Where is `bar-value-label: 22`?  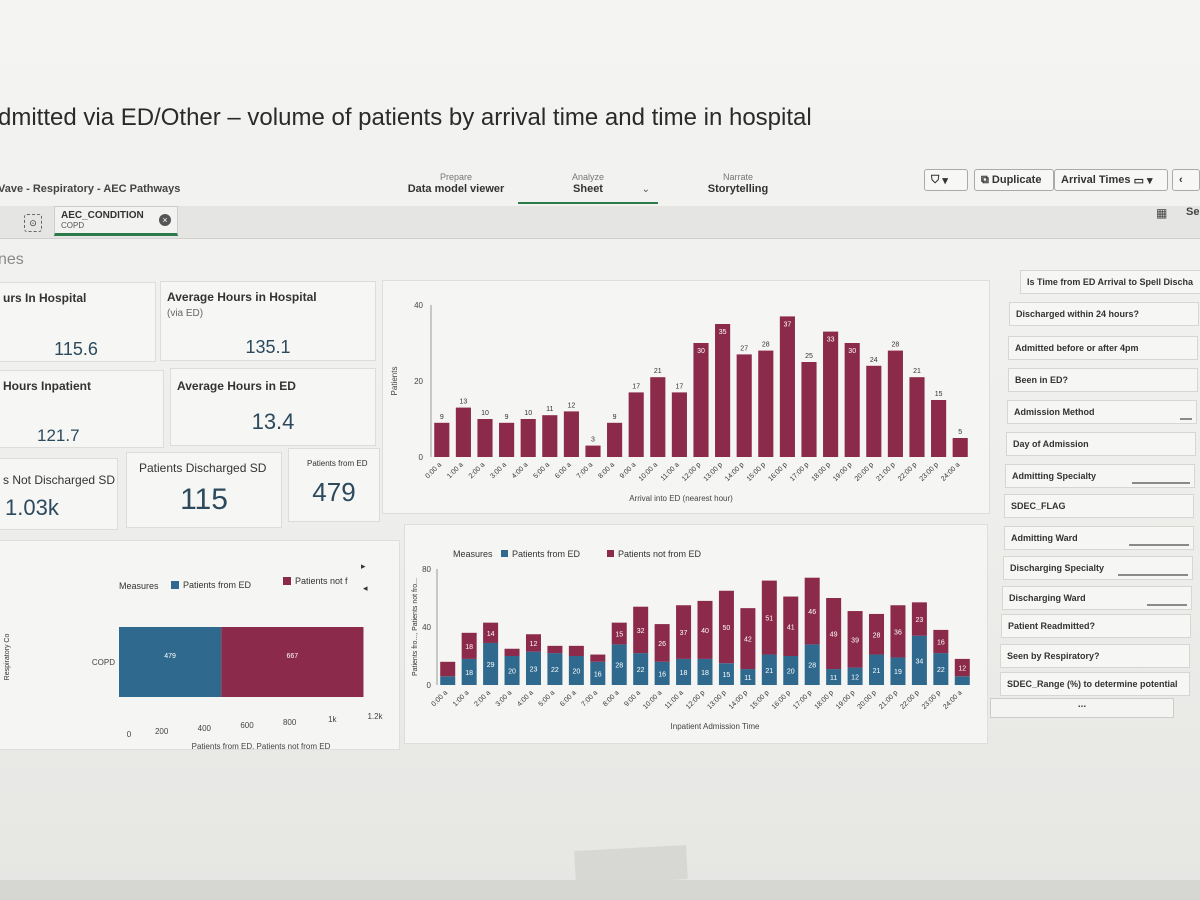
bar-value-label: 22 is located at coordinates (641, 670).